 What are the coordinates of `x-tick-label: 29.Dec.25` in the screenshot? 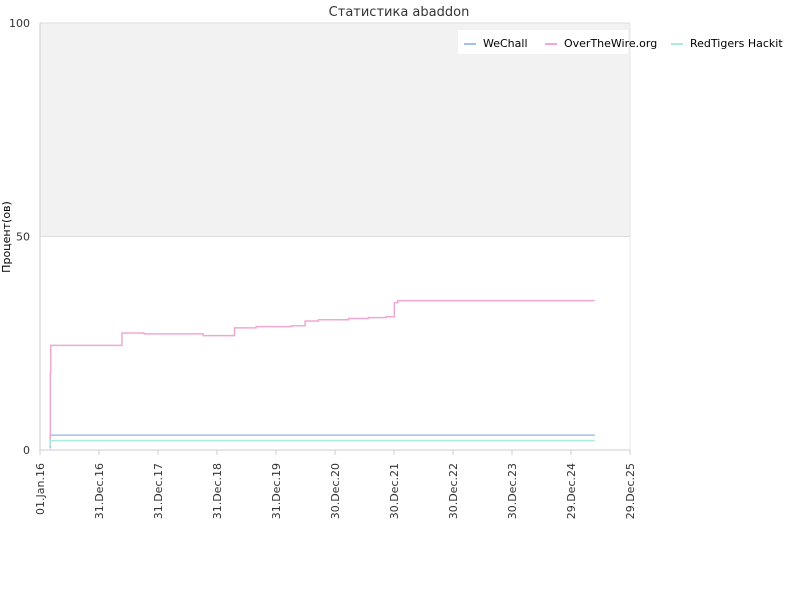 It's located at (630, 491).